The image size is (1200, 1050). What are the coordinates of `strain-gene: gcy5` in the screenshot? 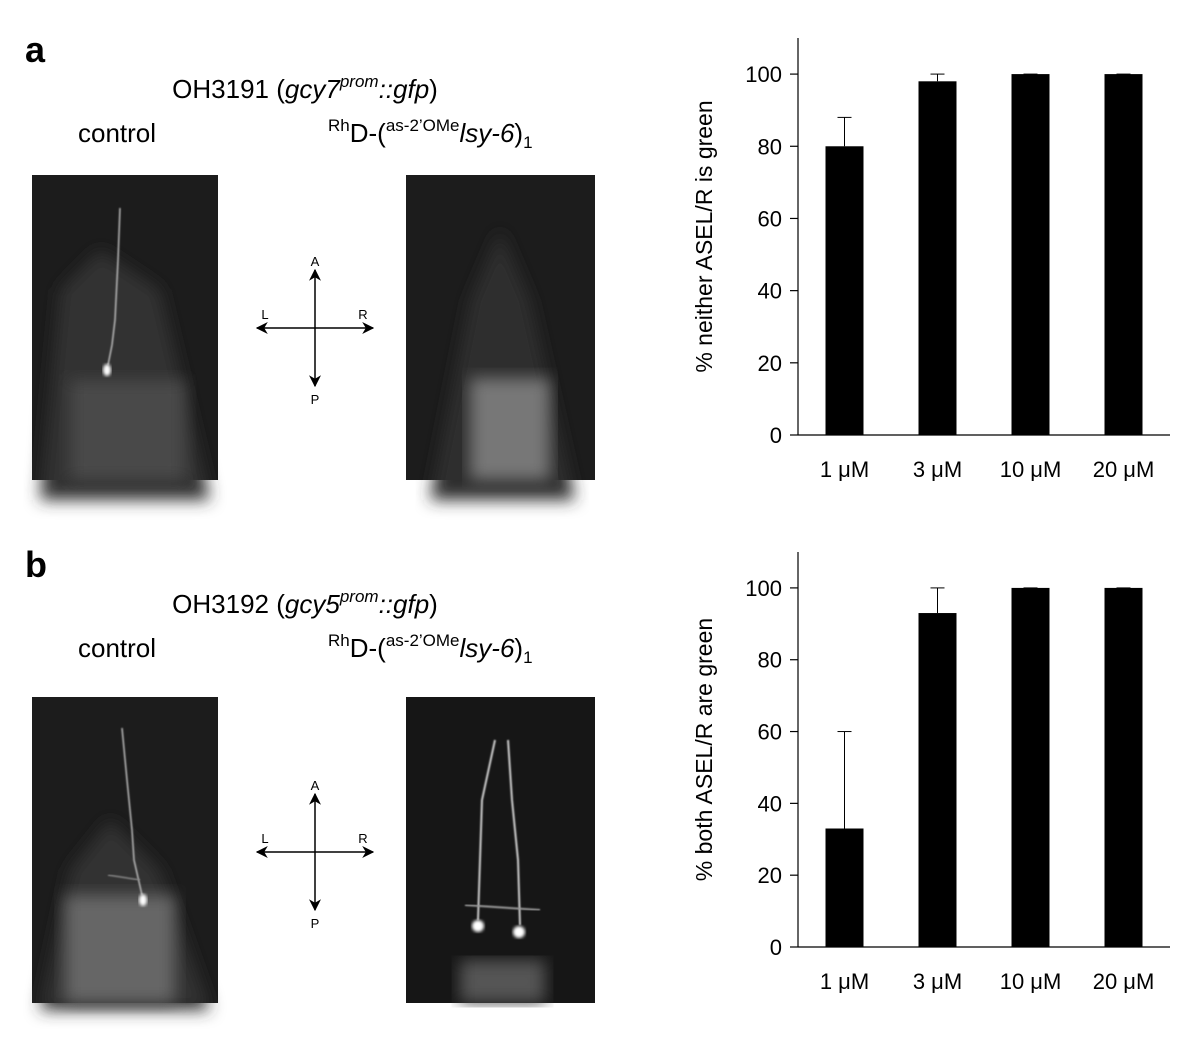 It's located at (312, 604).